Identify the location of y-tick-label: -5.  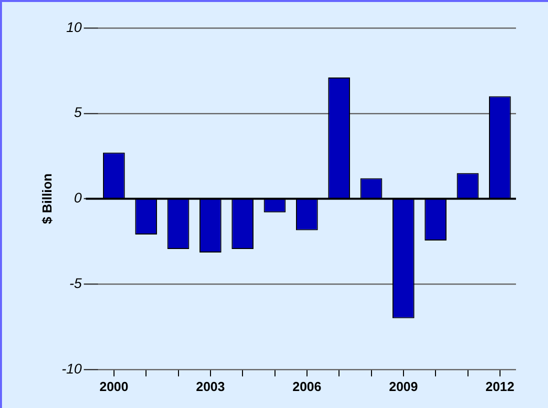
(75, 282).